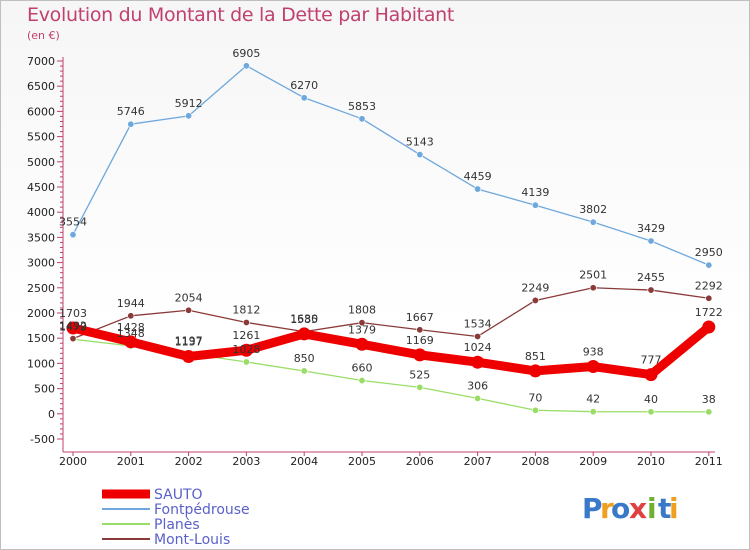 Image resolution: width=750 pixels, height=550 pixels. I want to click on x-tick-label: 2010, so click(651, 461).